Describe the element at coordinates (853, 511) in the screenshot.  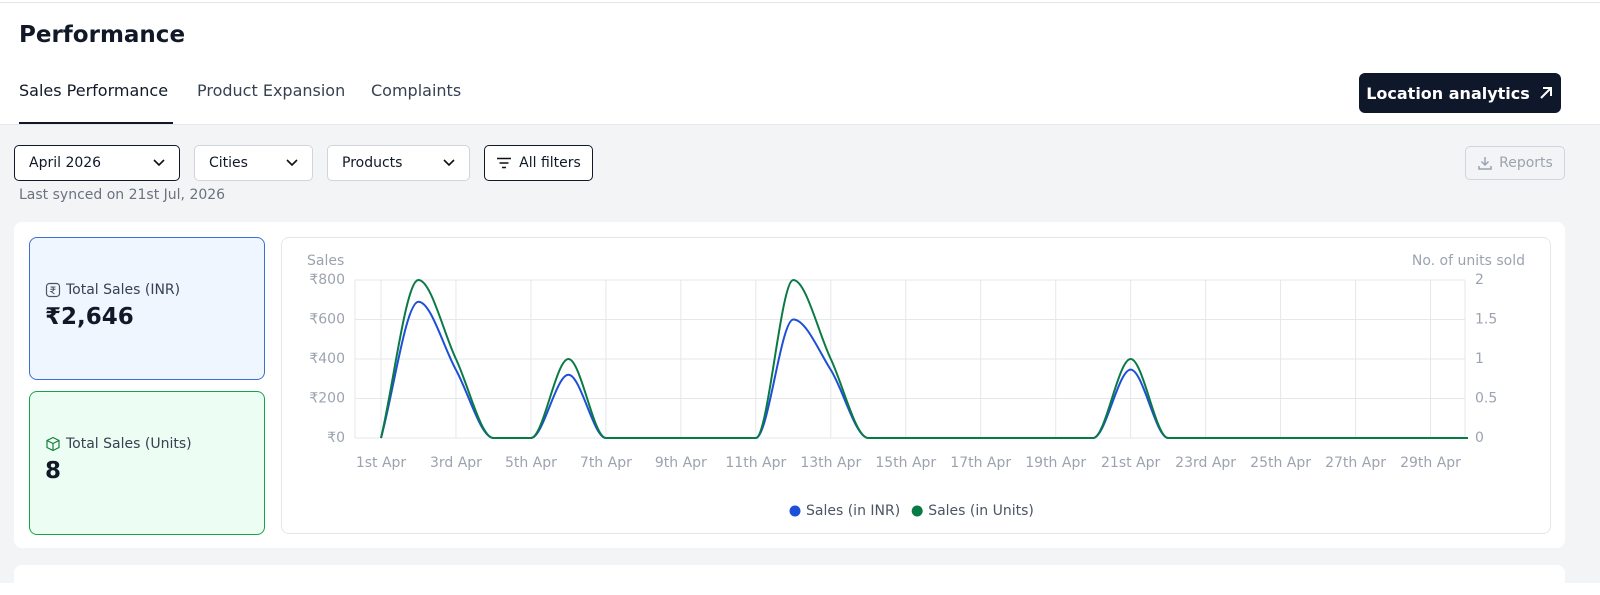
I see `legend-label: Sales (in INR)` at that location.